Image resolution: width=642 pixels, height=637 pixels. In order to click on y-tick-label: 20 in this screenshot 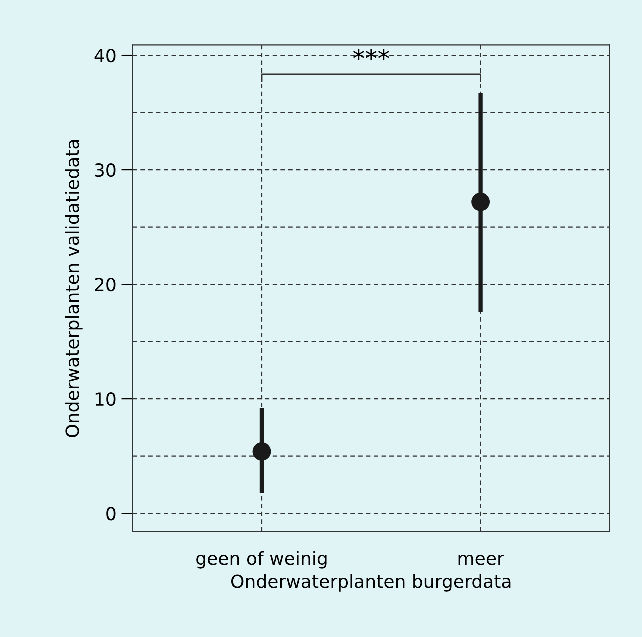, I will do `click(105, 285)`.